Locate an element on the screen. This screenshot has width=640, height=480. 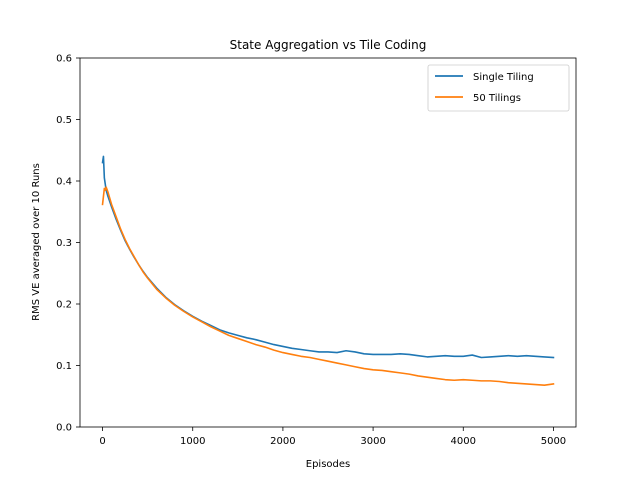
y-tick-label: 0.0 is located at coordinates (64, 428).